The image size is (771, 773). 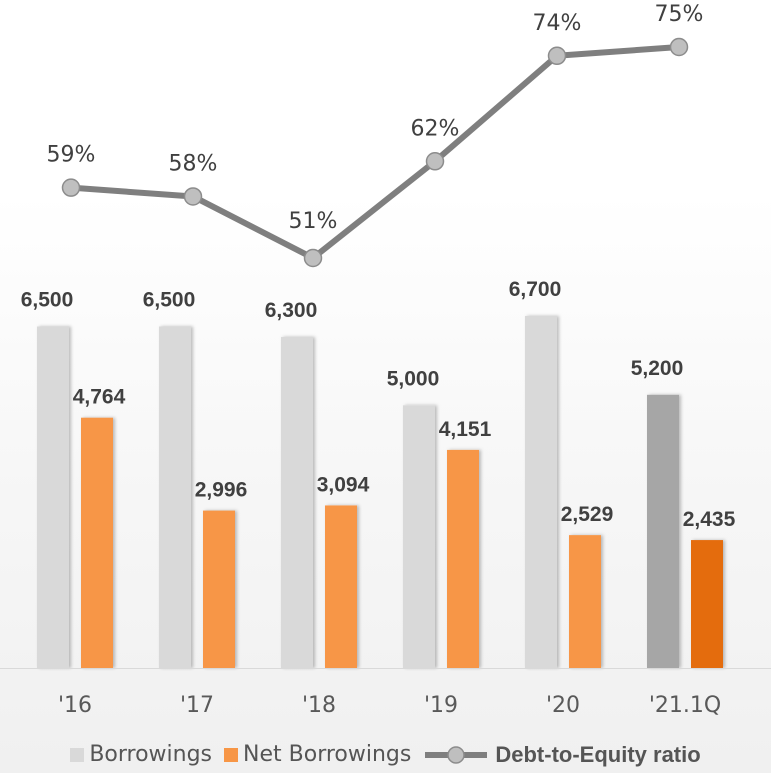 What do you see at coordinates (685, 705) in the screenshot?
I see `x-tick-5: '21.1Q` at bounding box center [685, 705].